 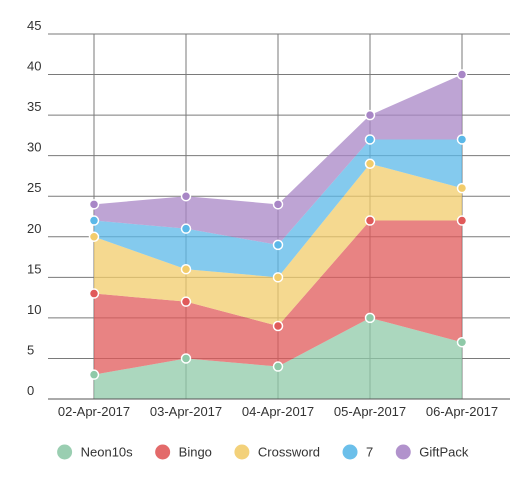 I want to click on y-tick-label: 30, so click(x=34, y=147).